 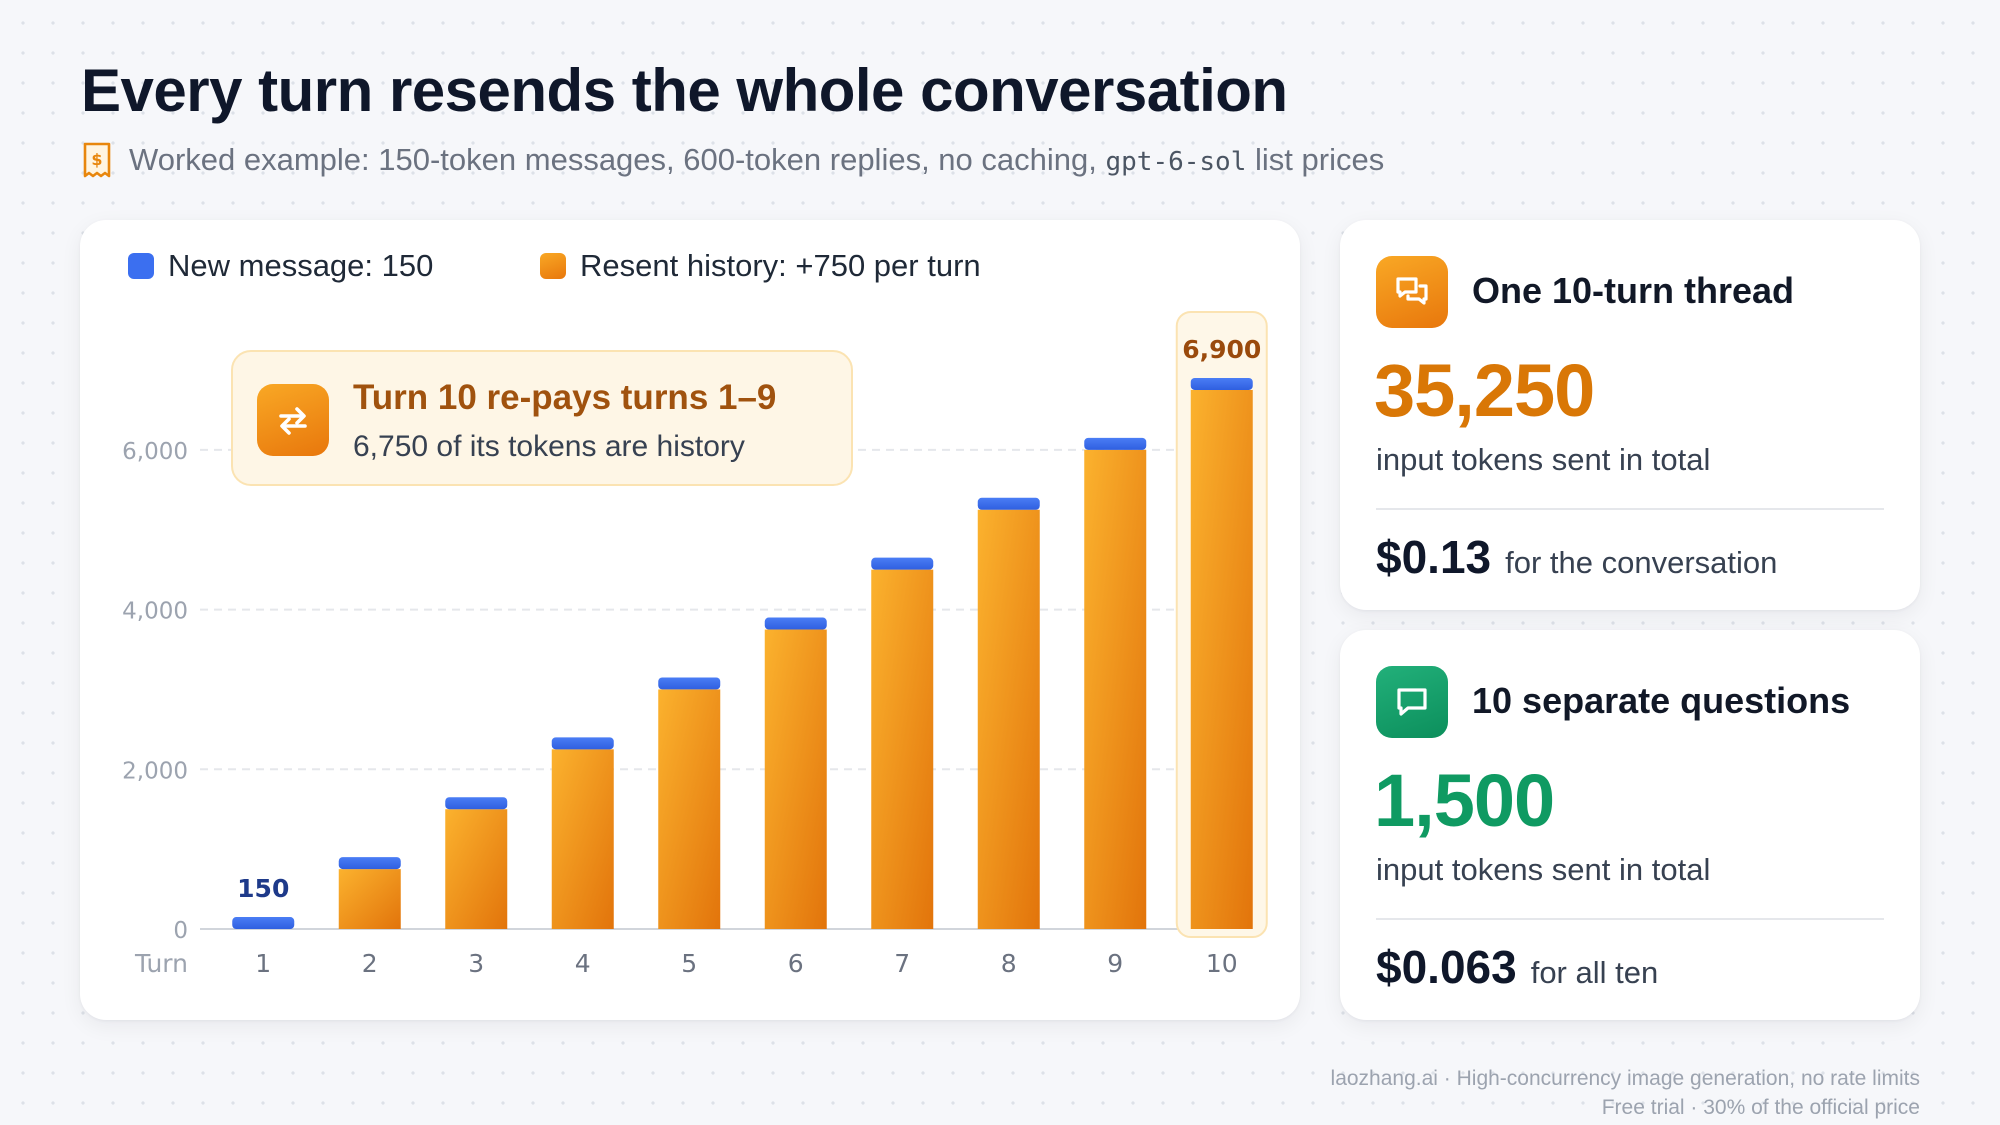 I want to click on legend-new-message-label: New message: 150, so click(x=301, y=265).